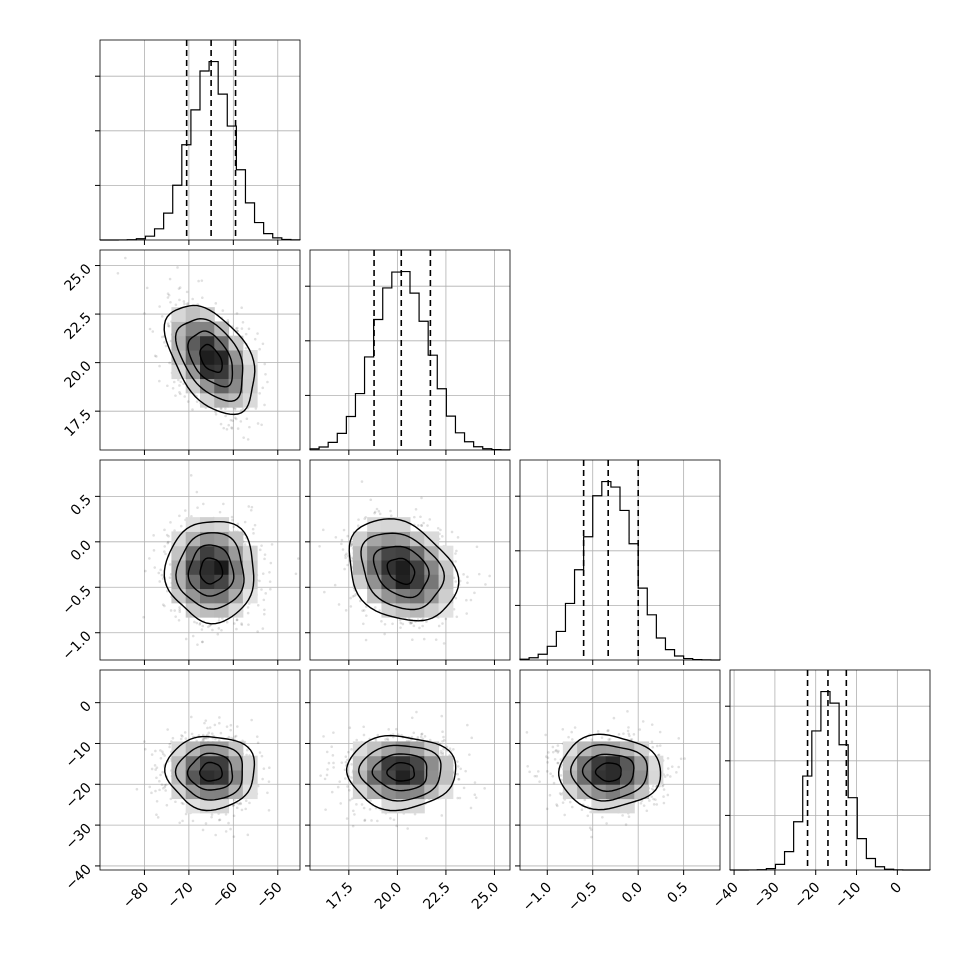 The image size is (970, 970). Describe the element at coordinates (79, 877) in the screenshot. I see `y-tick-label-3-0: −40` at that location.